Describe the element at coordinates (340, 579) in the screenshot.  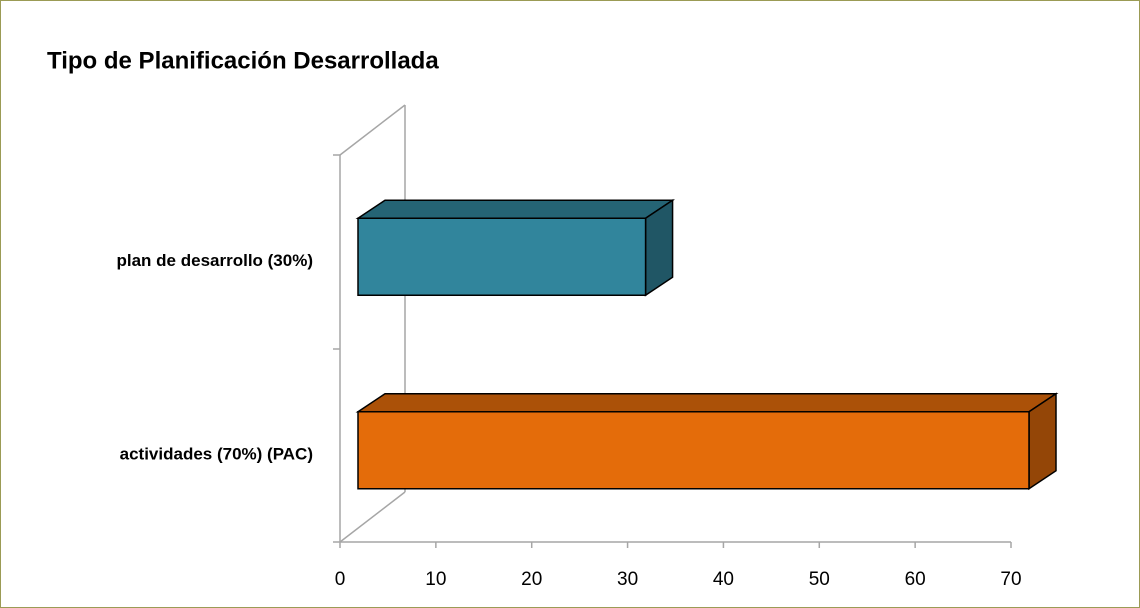
I see `x-tick-label: 0` at that location.